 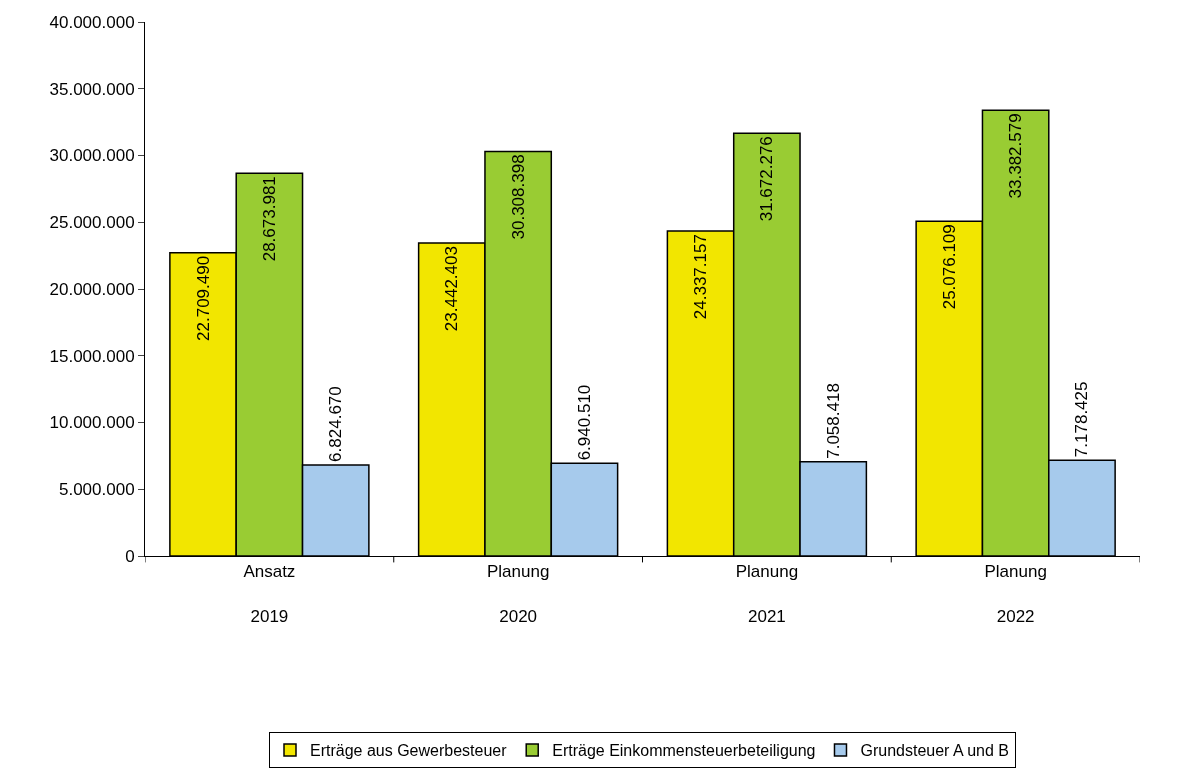 What do you see at coordinates (269, 594) in the screenshot?
I see `category-label: Ansatz 2019` at bounding box center [269, 594].